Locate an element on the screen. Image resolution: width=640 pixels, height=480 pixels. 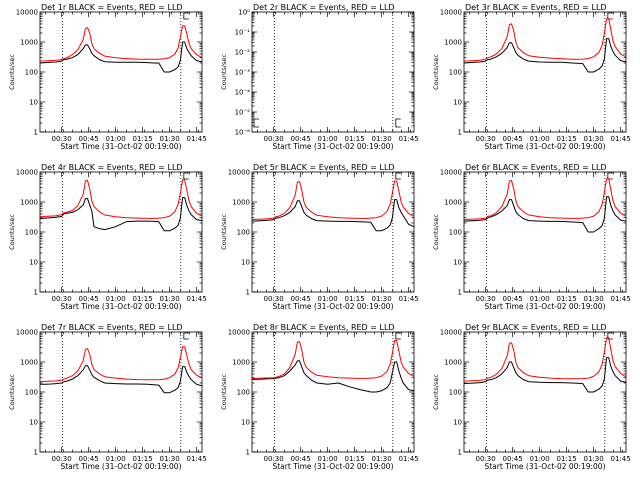
y-tick-label: 10⁻⁴ is located at coordinates (243, 93).